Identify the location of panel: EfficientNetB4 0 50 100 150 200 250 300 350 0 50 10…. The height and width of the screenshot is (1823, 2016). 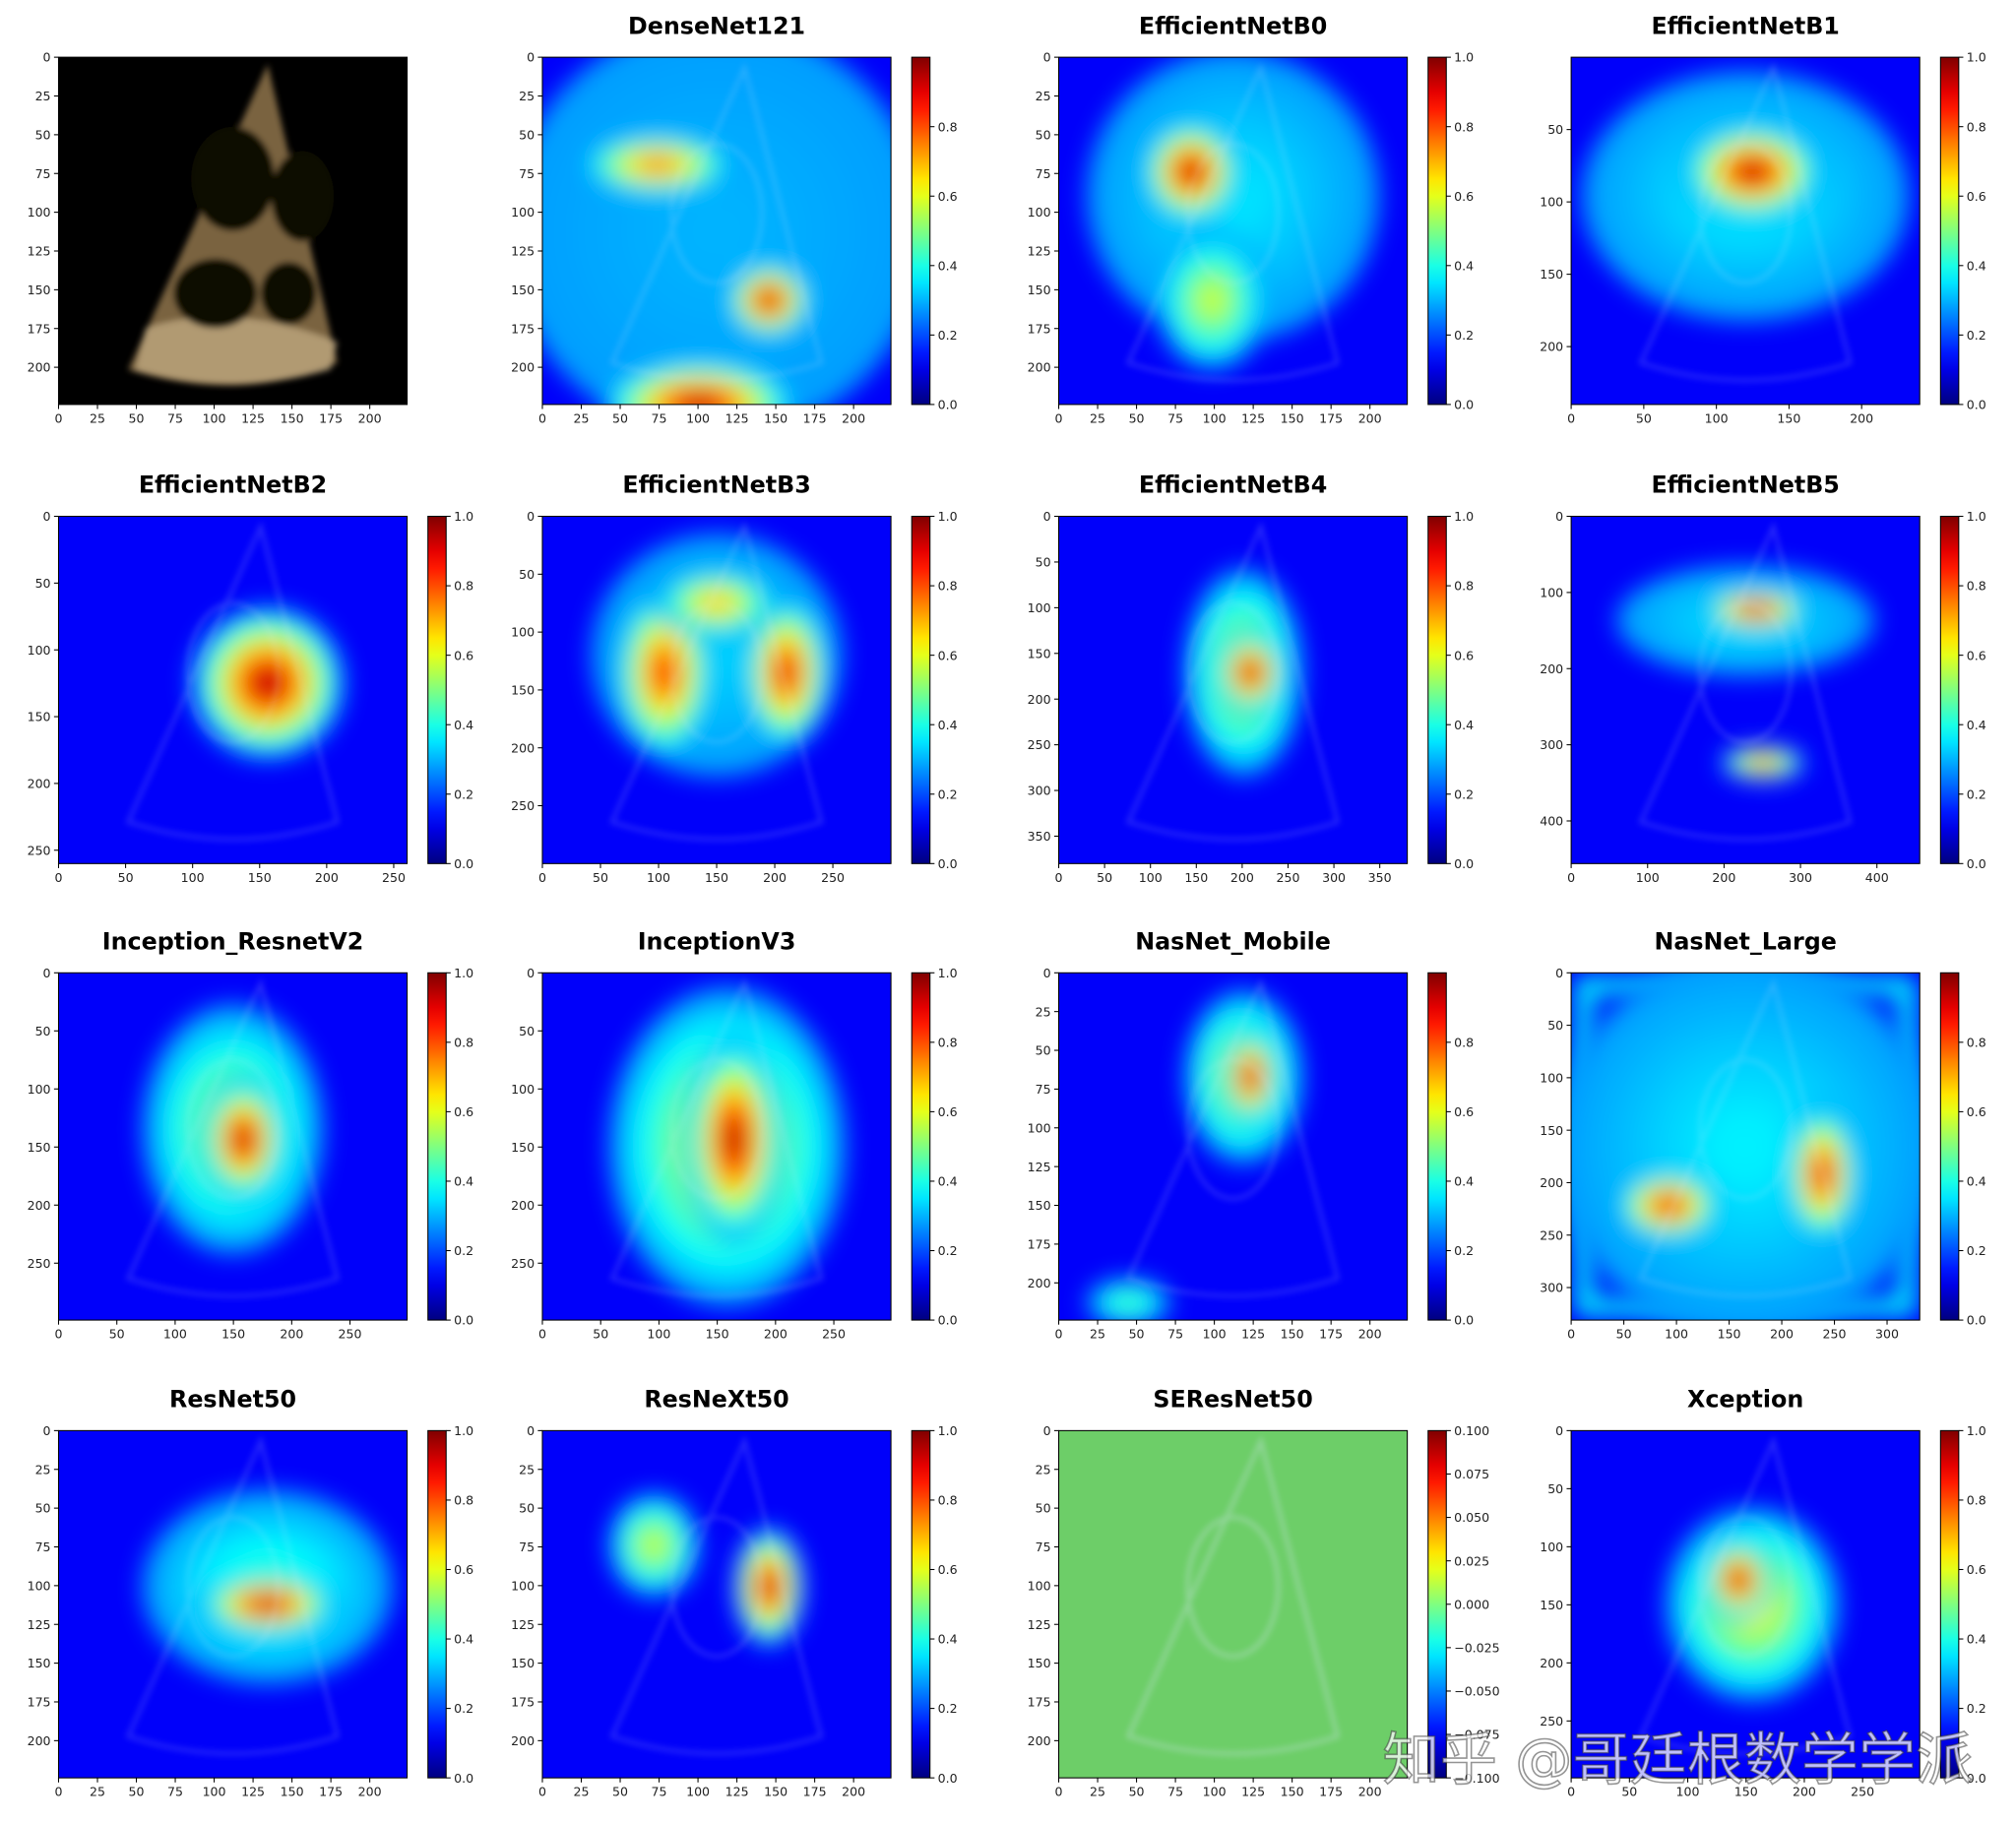
(1251, 678).